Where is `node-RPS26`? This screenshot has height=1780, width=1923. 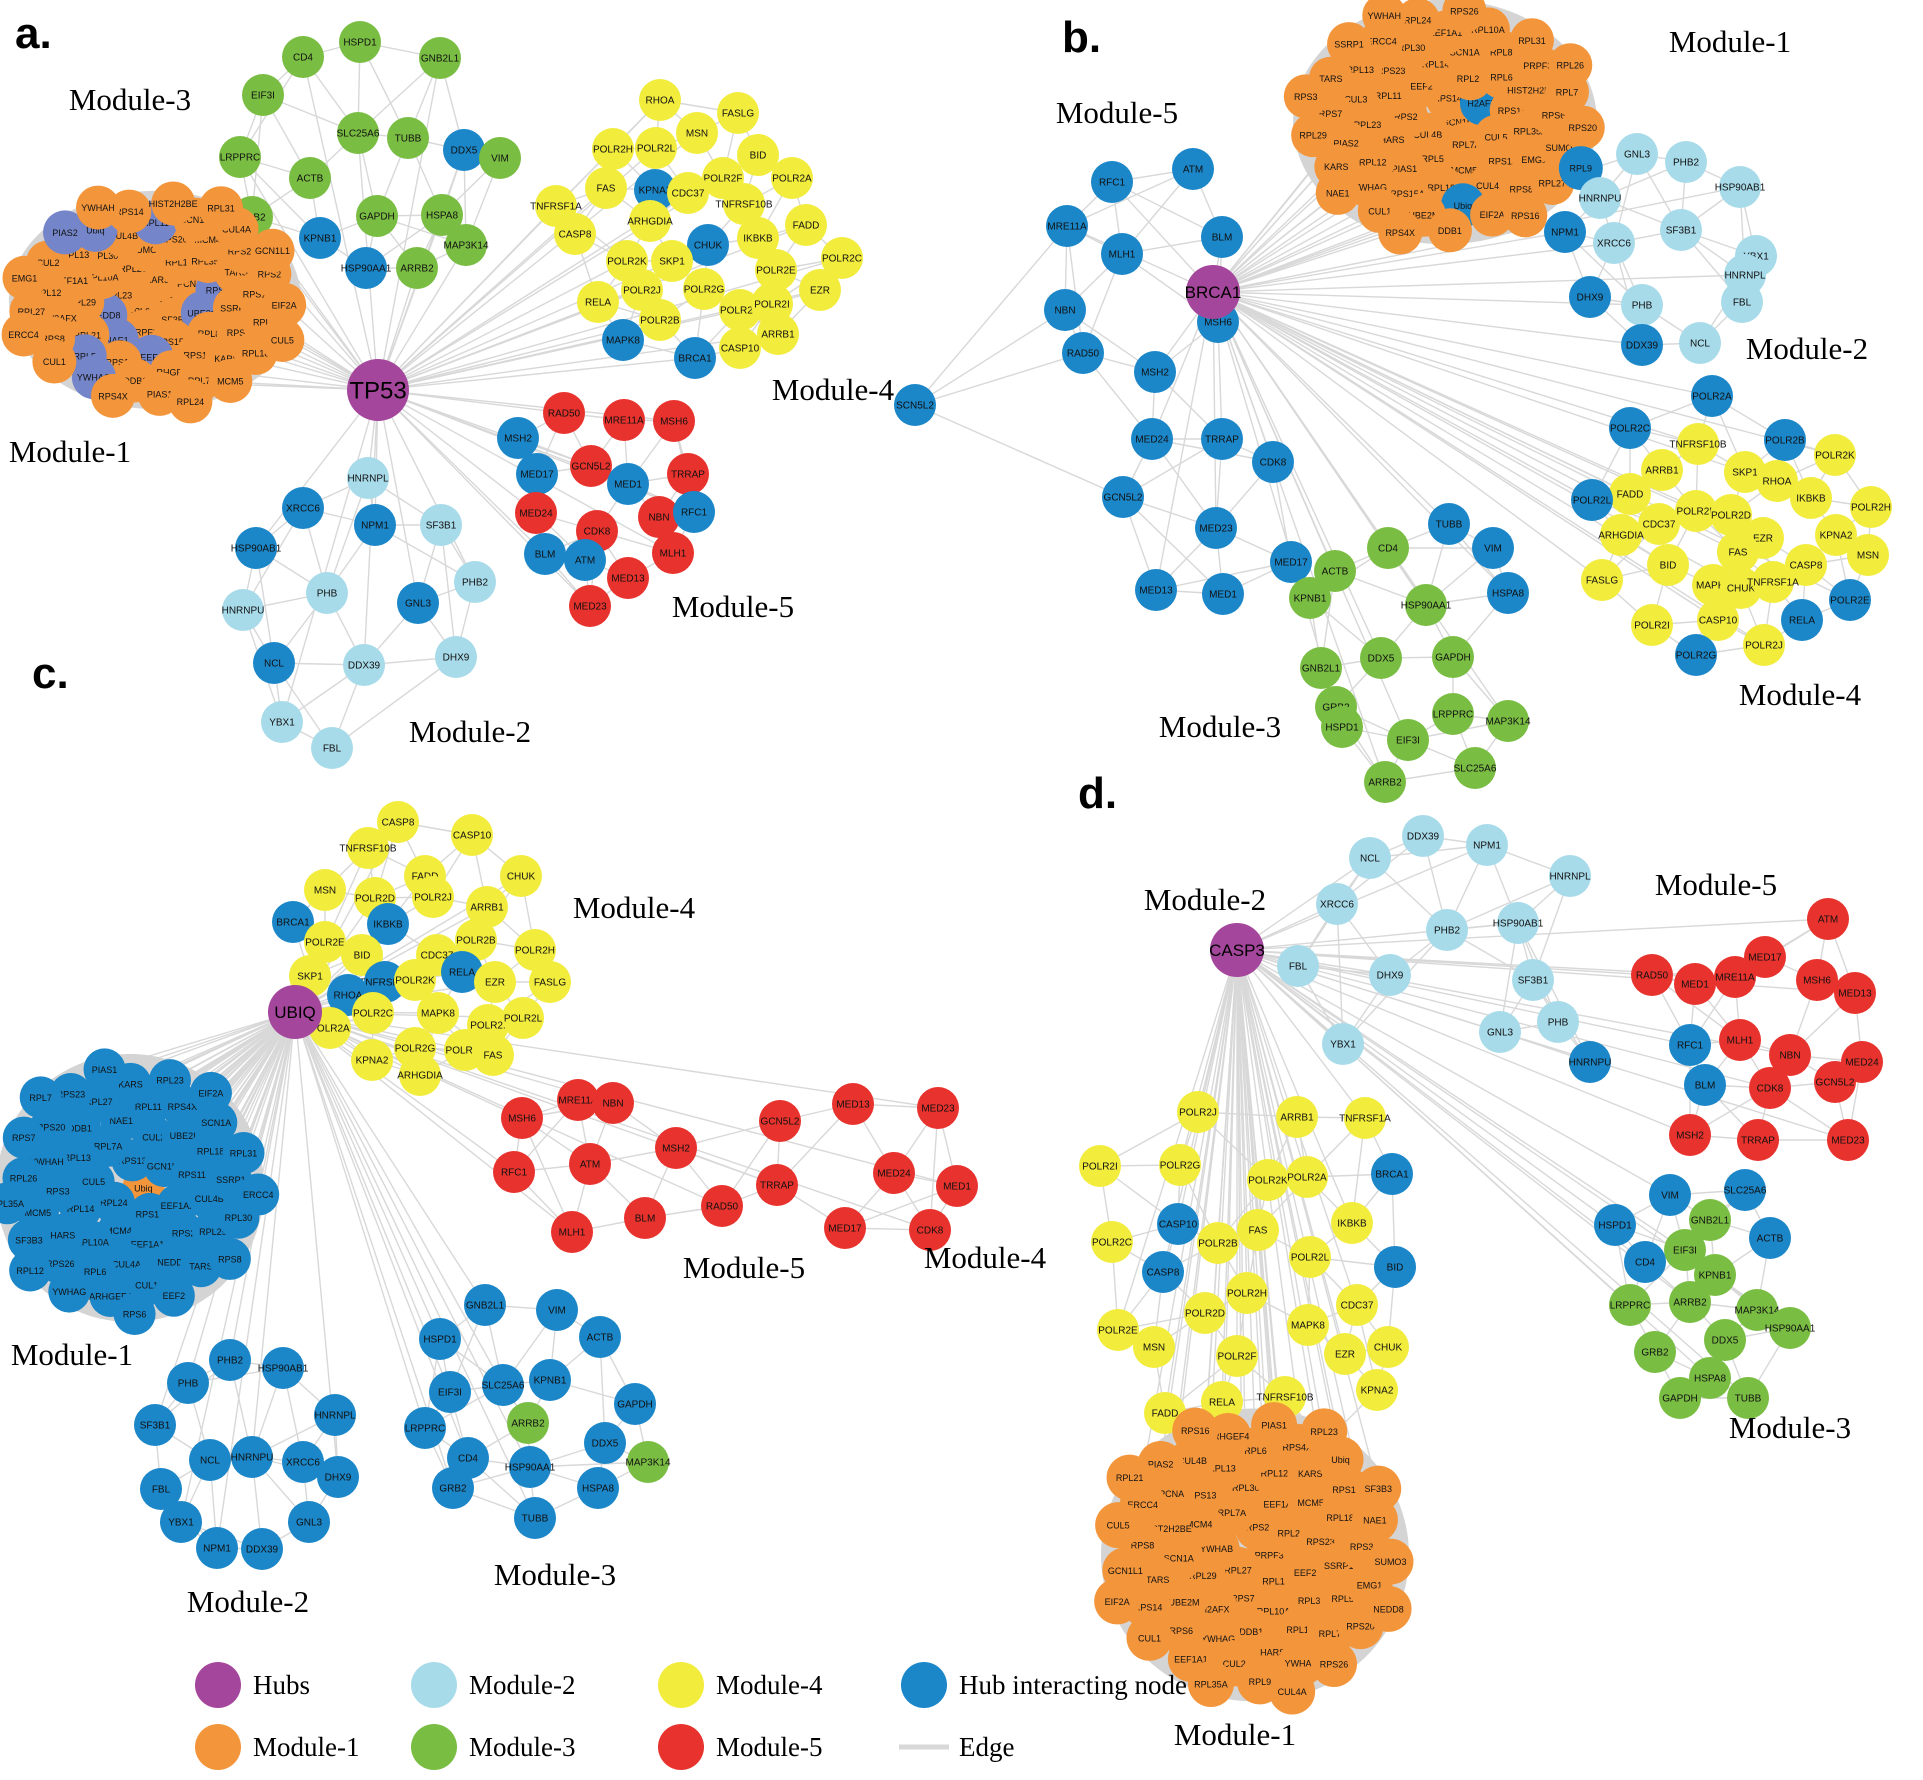
node-RPS26 is located at coordinates (1333, 1663).